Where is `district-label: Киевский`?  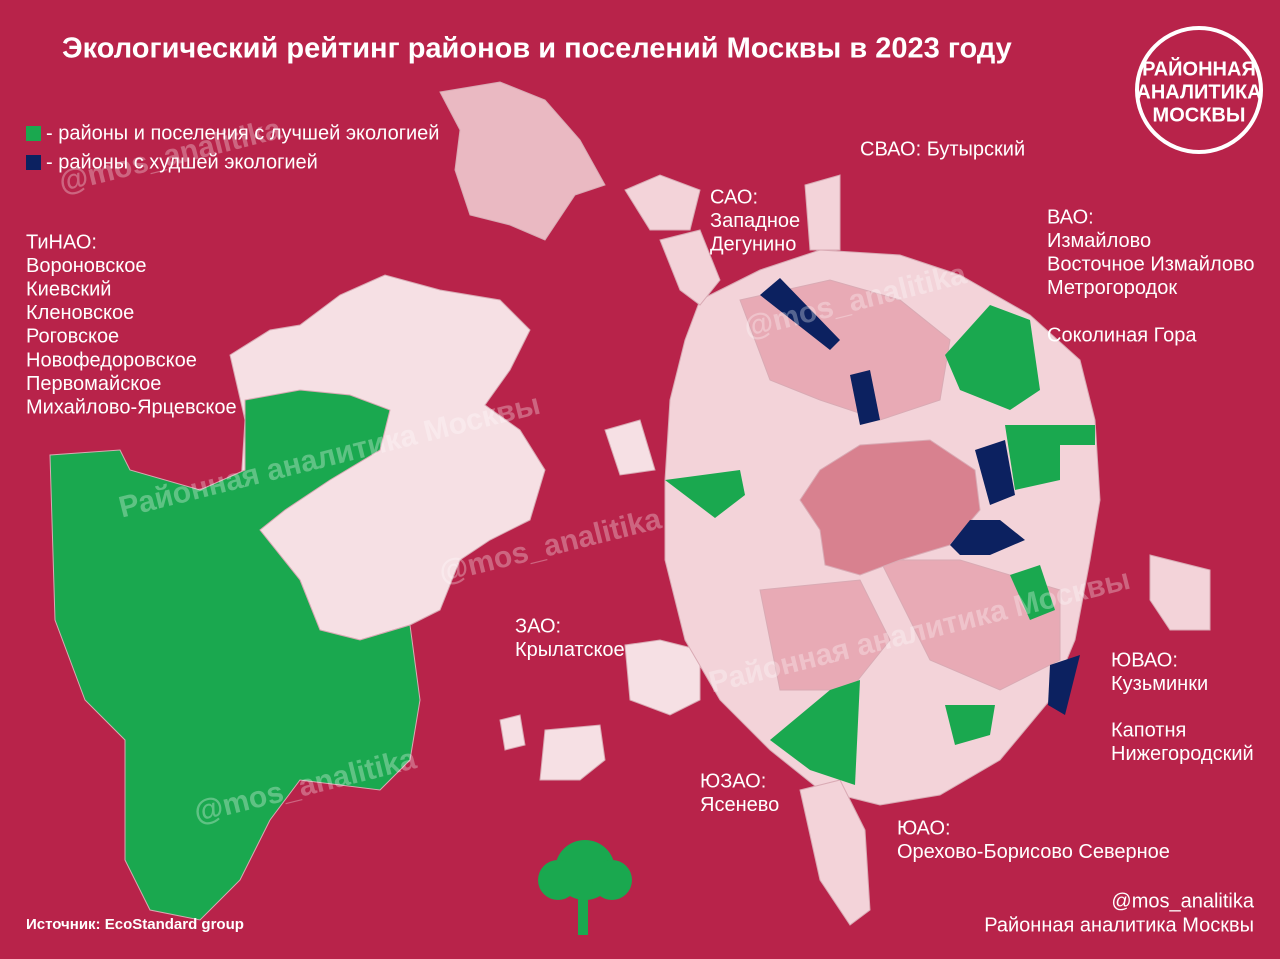
district-label: Киевский is located at coordinates (68, 289).